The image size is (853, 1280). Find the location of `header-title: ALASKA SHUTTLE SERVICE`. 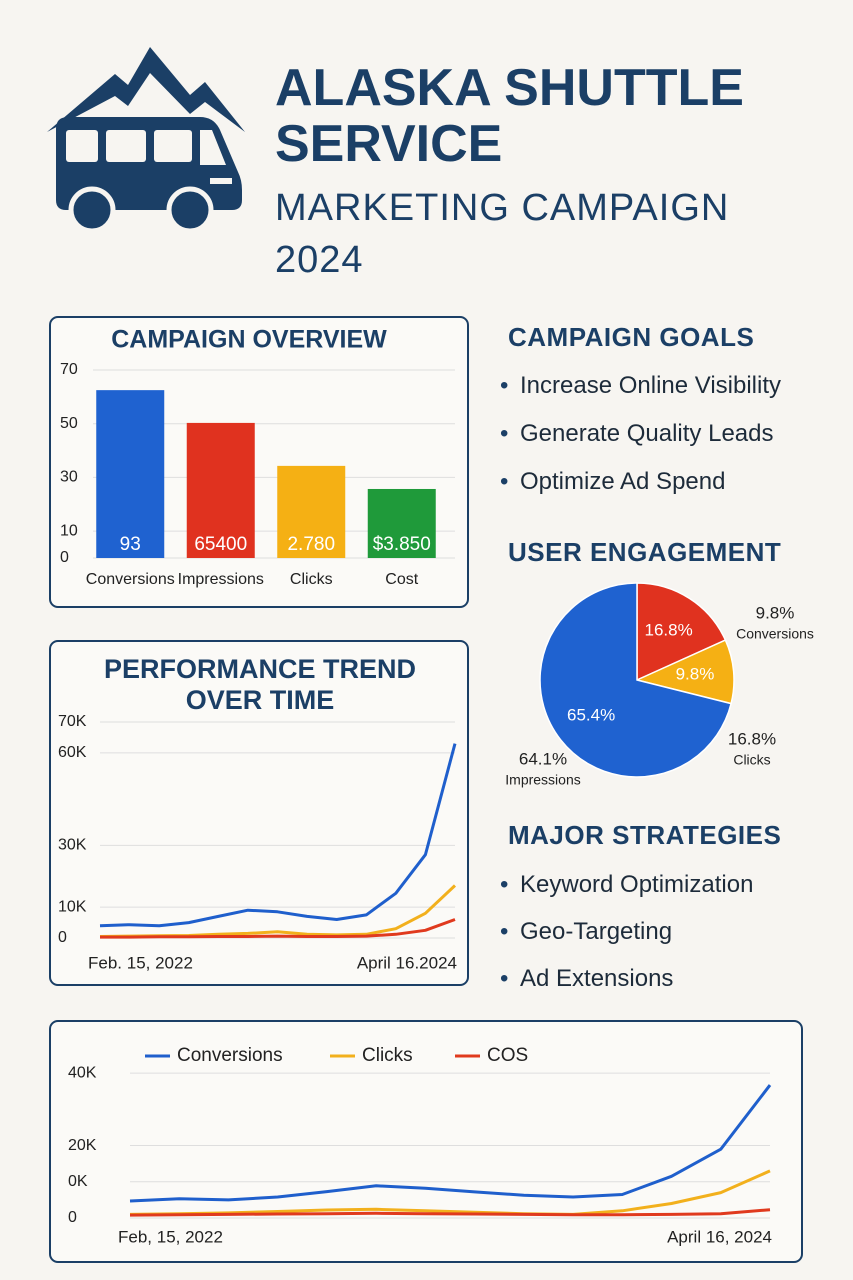

header-title: ALASKA SHUTTLE SERVICE is located at coordinates (509, 116).